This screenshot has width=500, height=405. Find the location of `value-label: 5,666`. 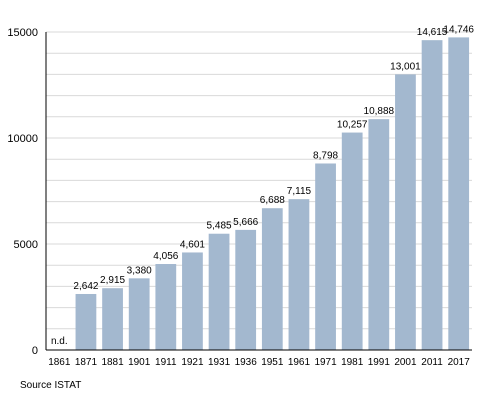

value-label: 5,666 is located at coordinates (245, 222).